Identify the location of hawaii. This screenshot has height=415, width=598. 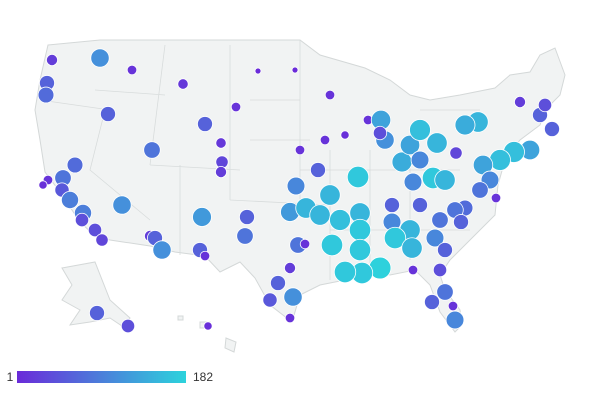
(207, 334).